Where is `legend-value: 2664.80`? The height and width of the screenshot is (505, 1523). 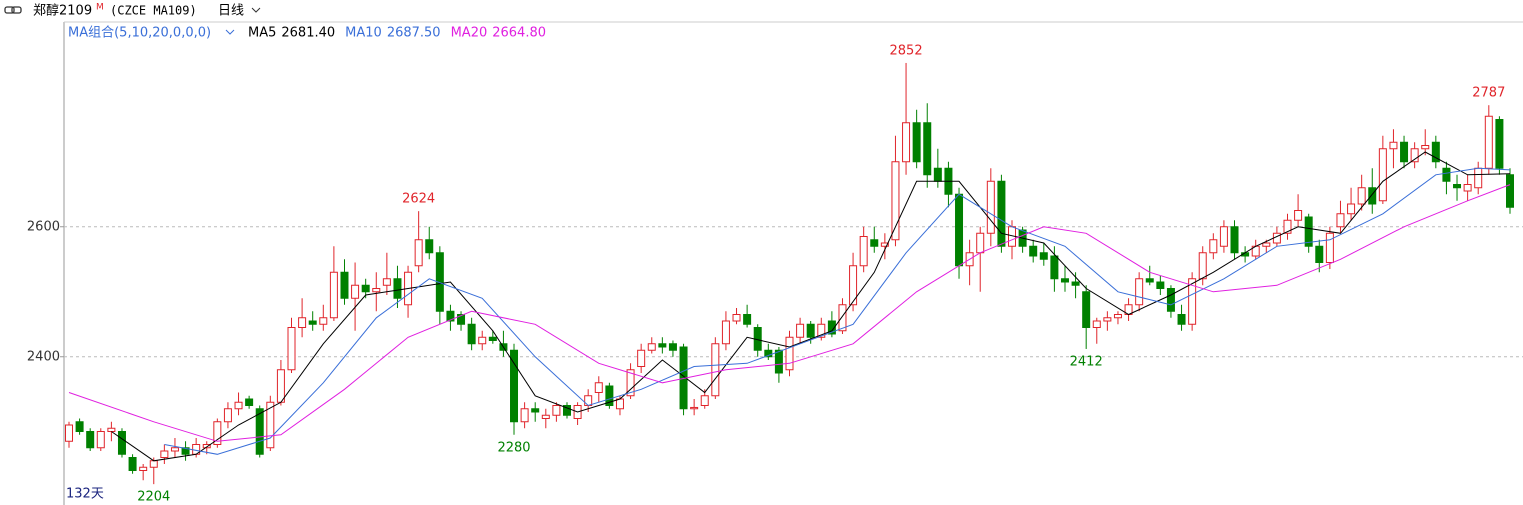 legend-value: 2664.80 is located at coordinates (519, 33).